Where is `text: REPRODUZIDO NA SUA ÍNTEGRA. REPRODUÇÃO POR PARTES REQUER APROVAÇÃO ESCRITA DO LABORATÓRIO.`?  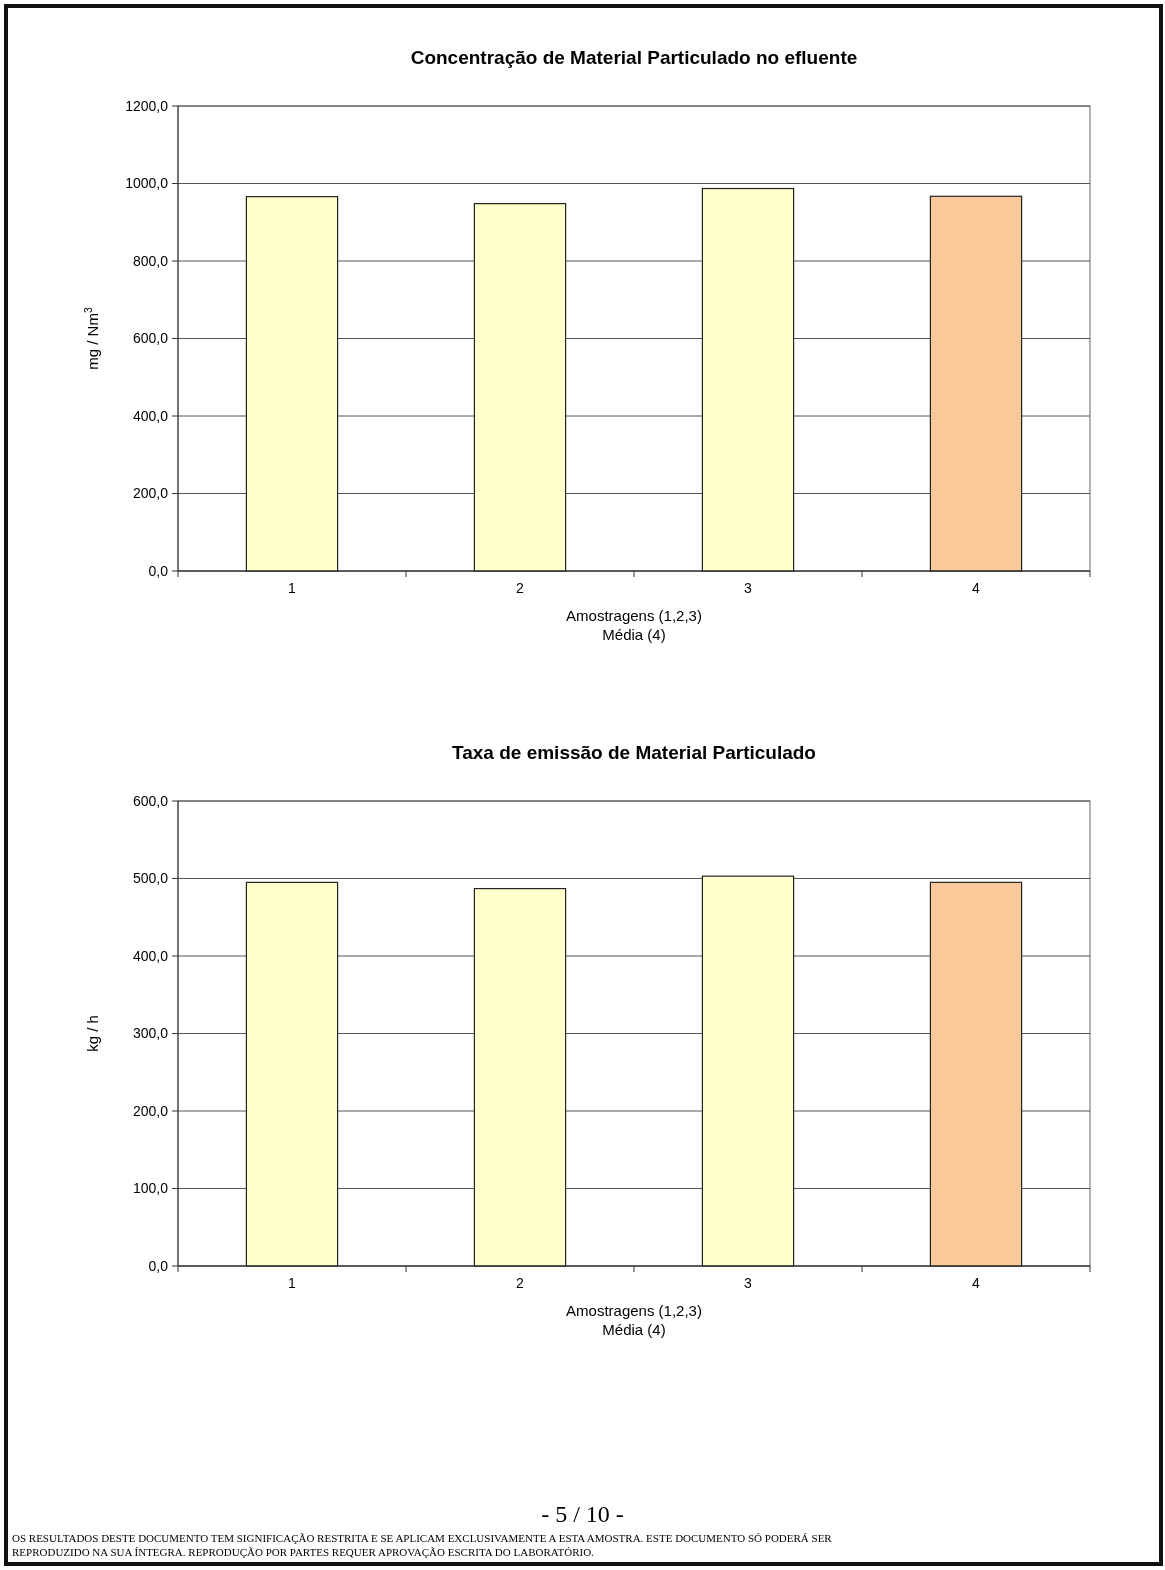 text: REPRODUZIDO NA SUA ÍNTEGRA. REPRODUÇÃO POR PARTES REQUER APROVAÇÃO ESCRITA DO LABORATÓRIO. is located at coordinates (303, 1552).